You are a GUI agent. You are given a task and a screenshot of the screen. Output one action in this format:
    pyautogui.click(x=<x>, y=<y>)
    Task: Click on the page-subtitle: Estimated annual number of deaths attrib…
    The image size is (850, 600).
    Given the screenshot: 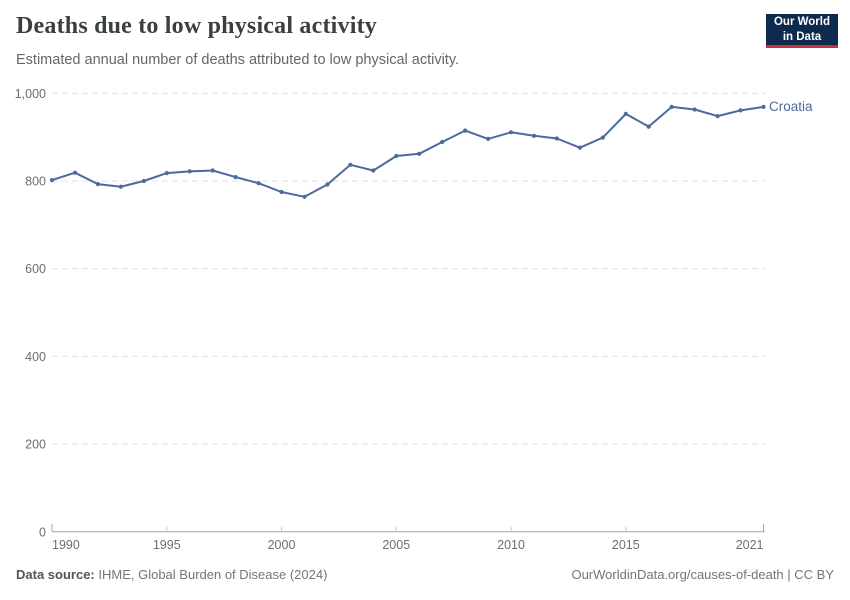 What is the action you would take?
    pyautogui.click(x=238, y=60)
    